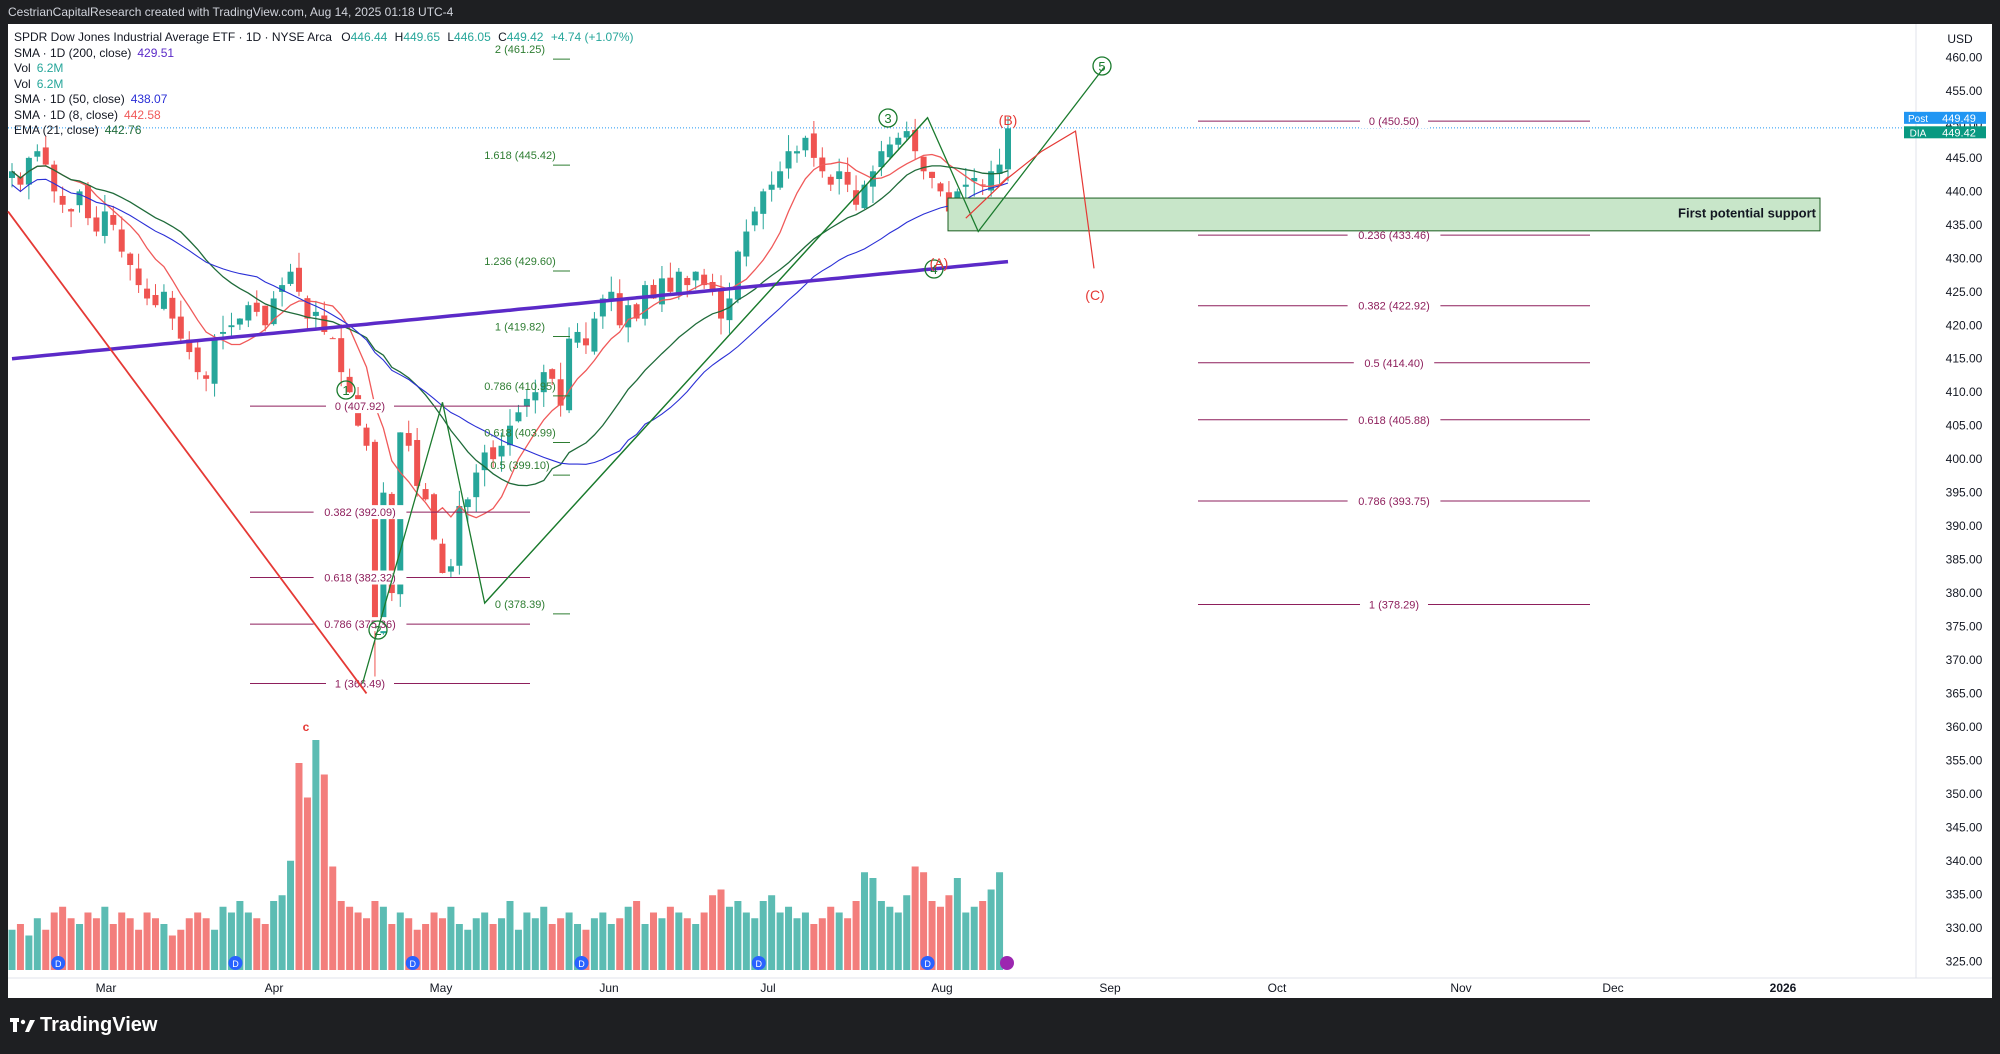 The width and height of the screenshot is (2000, 1054). I want to click on fib-level-label: 2 (461.25), so click(520, 50).